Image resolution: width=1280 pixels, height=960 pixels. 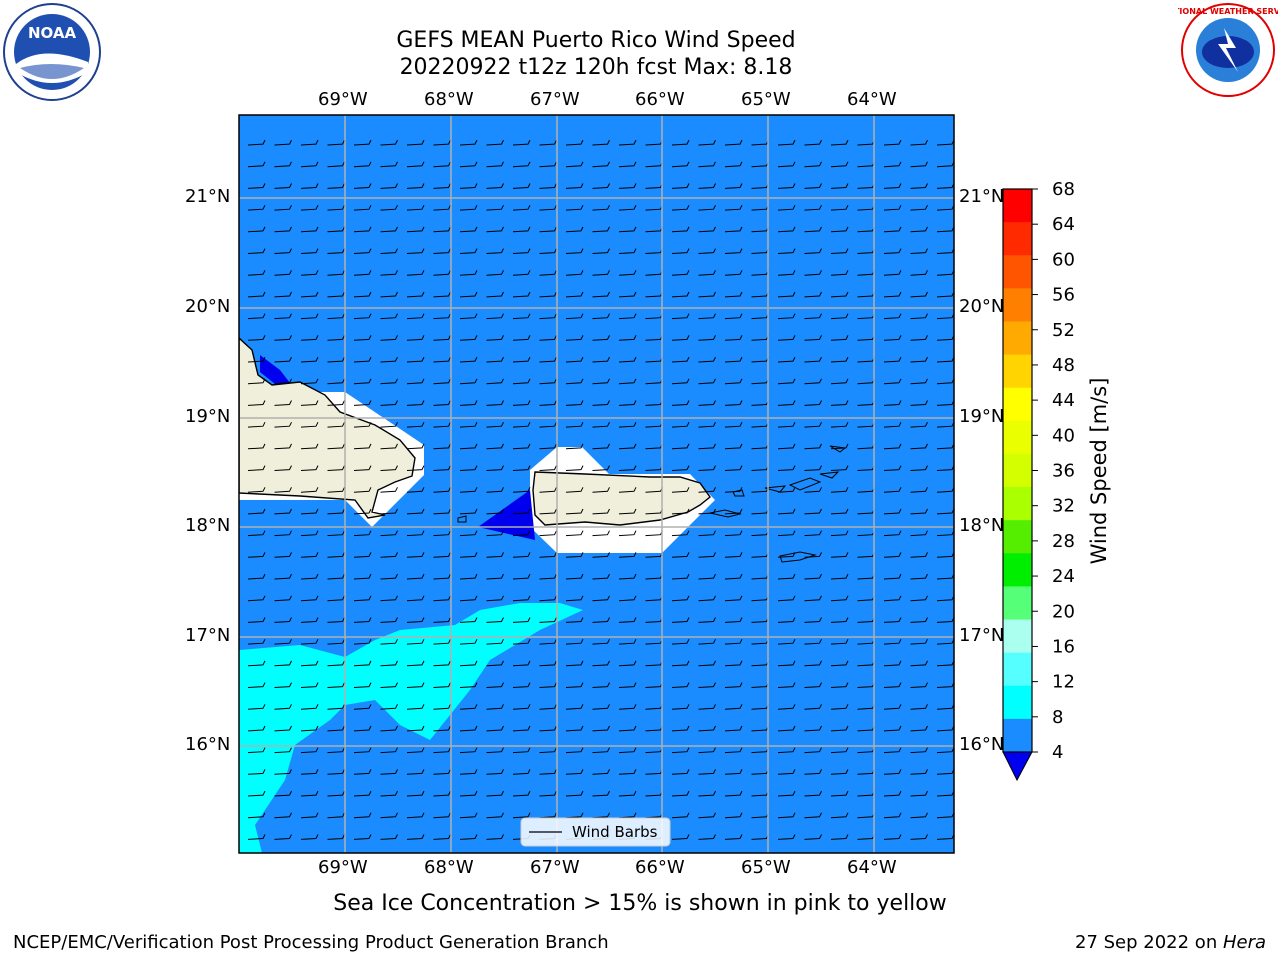 What do you see at coordinates (52, 33) in the screenshot?
I see `noaa-logo-text: NOAA` at bounding box center [52, 33].